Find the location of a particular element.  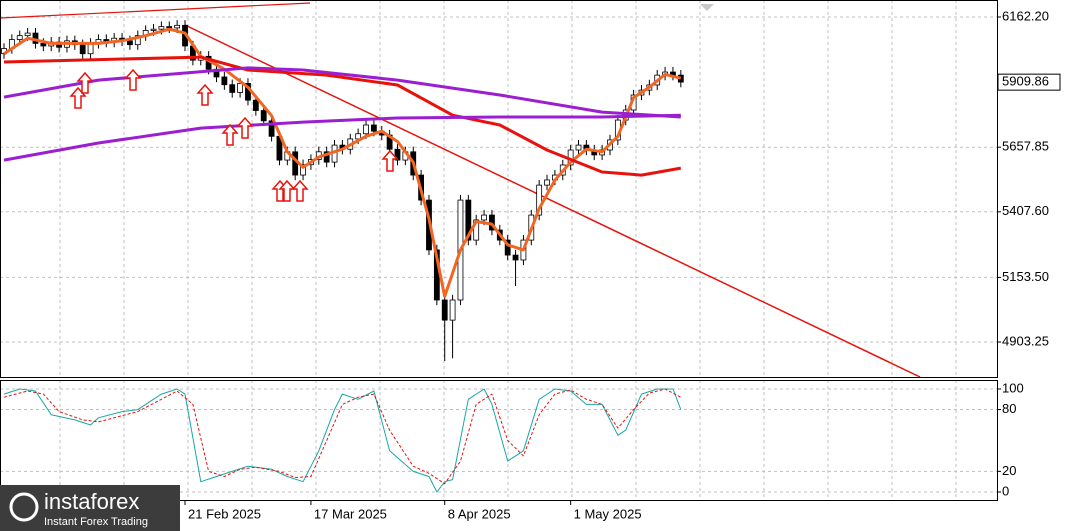

x-tick-label: 17 Mar 2025 is located at coordinates (350, 513).